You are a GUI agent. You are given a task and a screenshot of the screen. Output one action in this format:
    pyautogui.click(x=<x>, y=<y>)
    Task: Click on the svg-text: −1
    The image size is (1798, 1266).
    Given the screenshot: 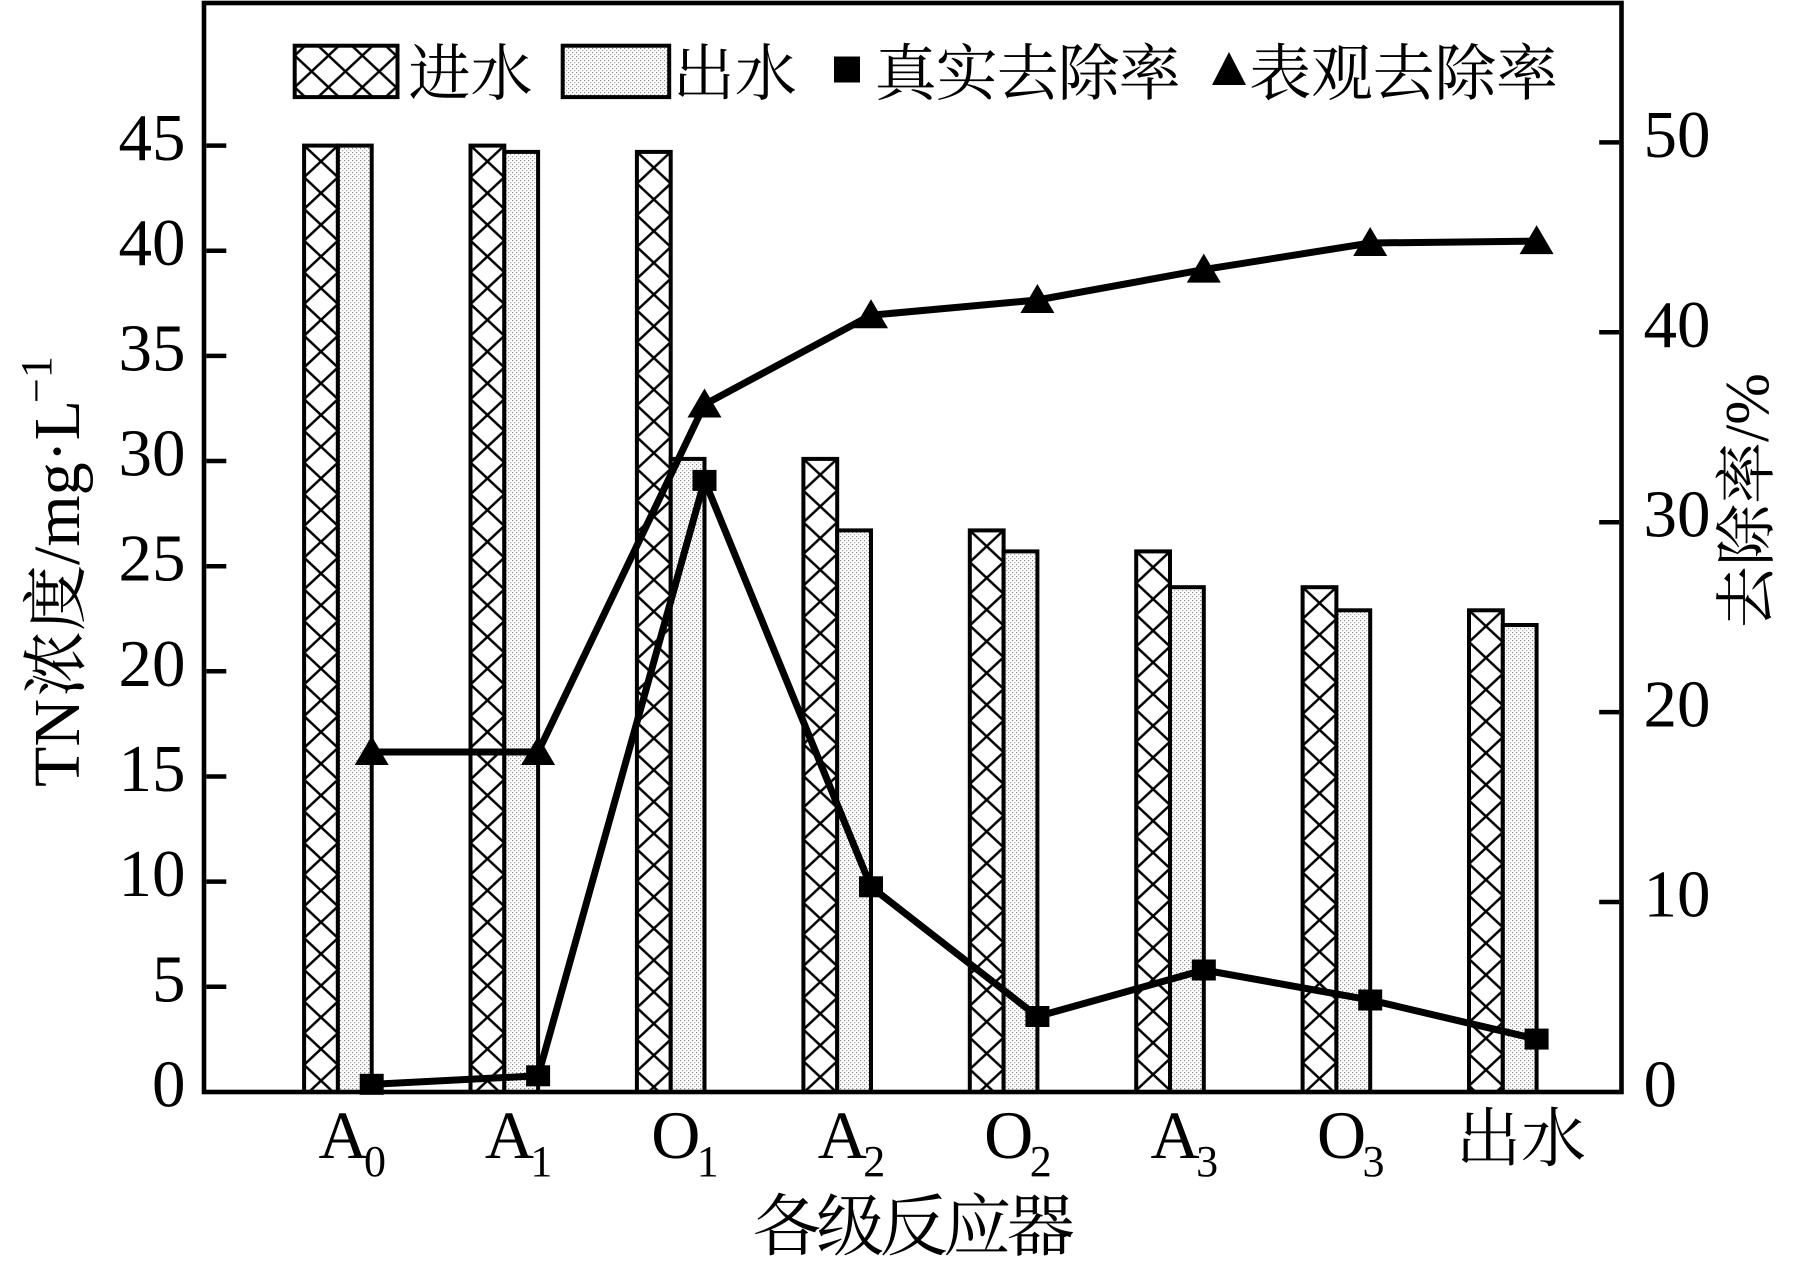 What is the action you would take?
    pyautogui.click(x=36, y=379)
    